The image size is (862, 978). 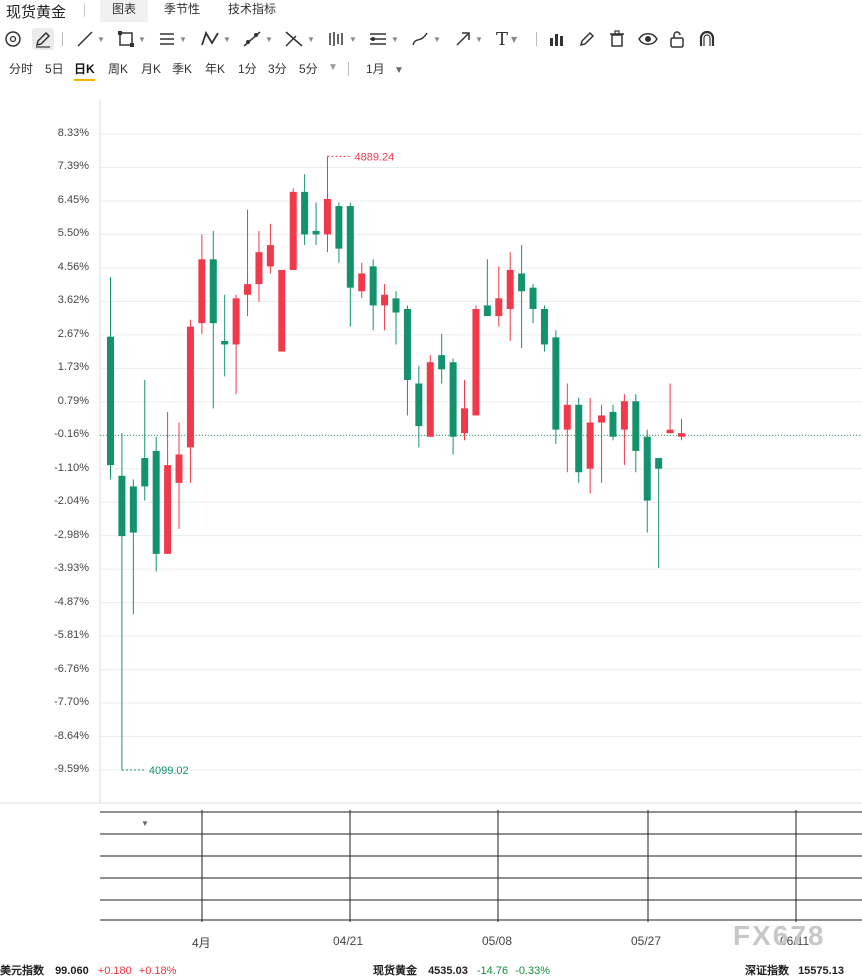 I want to click on tab-seasonality: 季节性, so click(x=182, y=9).